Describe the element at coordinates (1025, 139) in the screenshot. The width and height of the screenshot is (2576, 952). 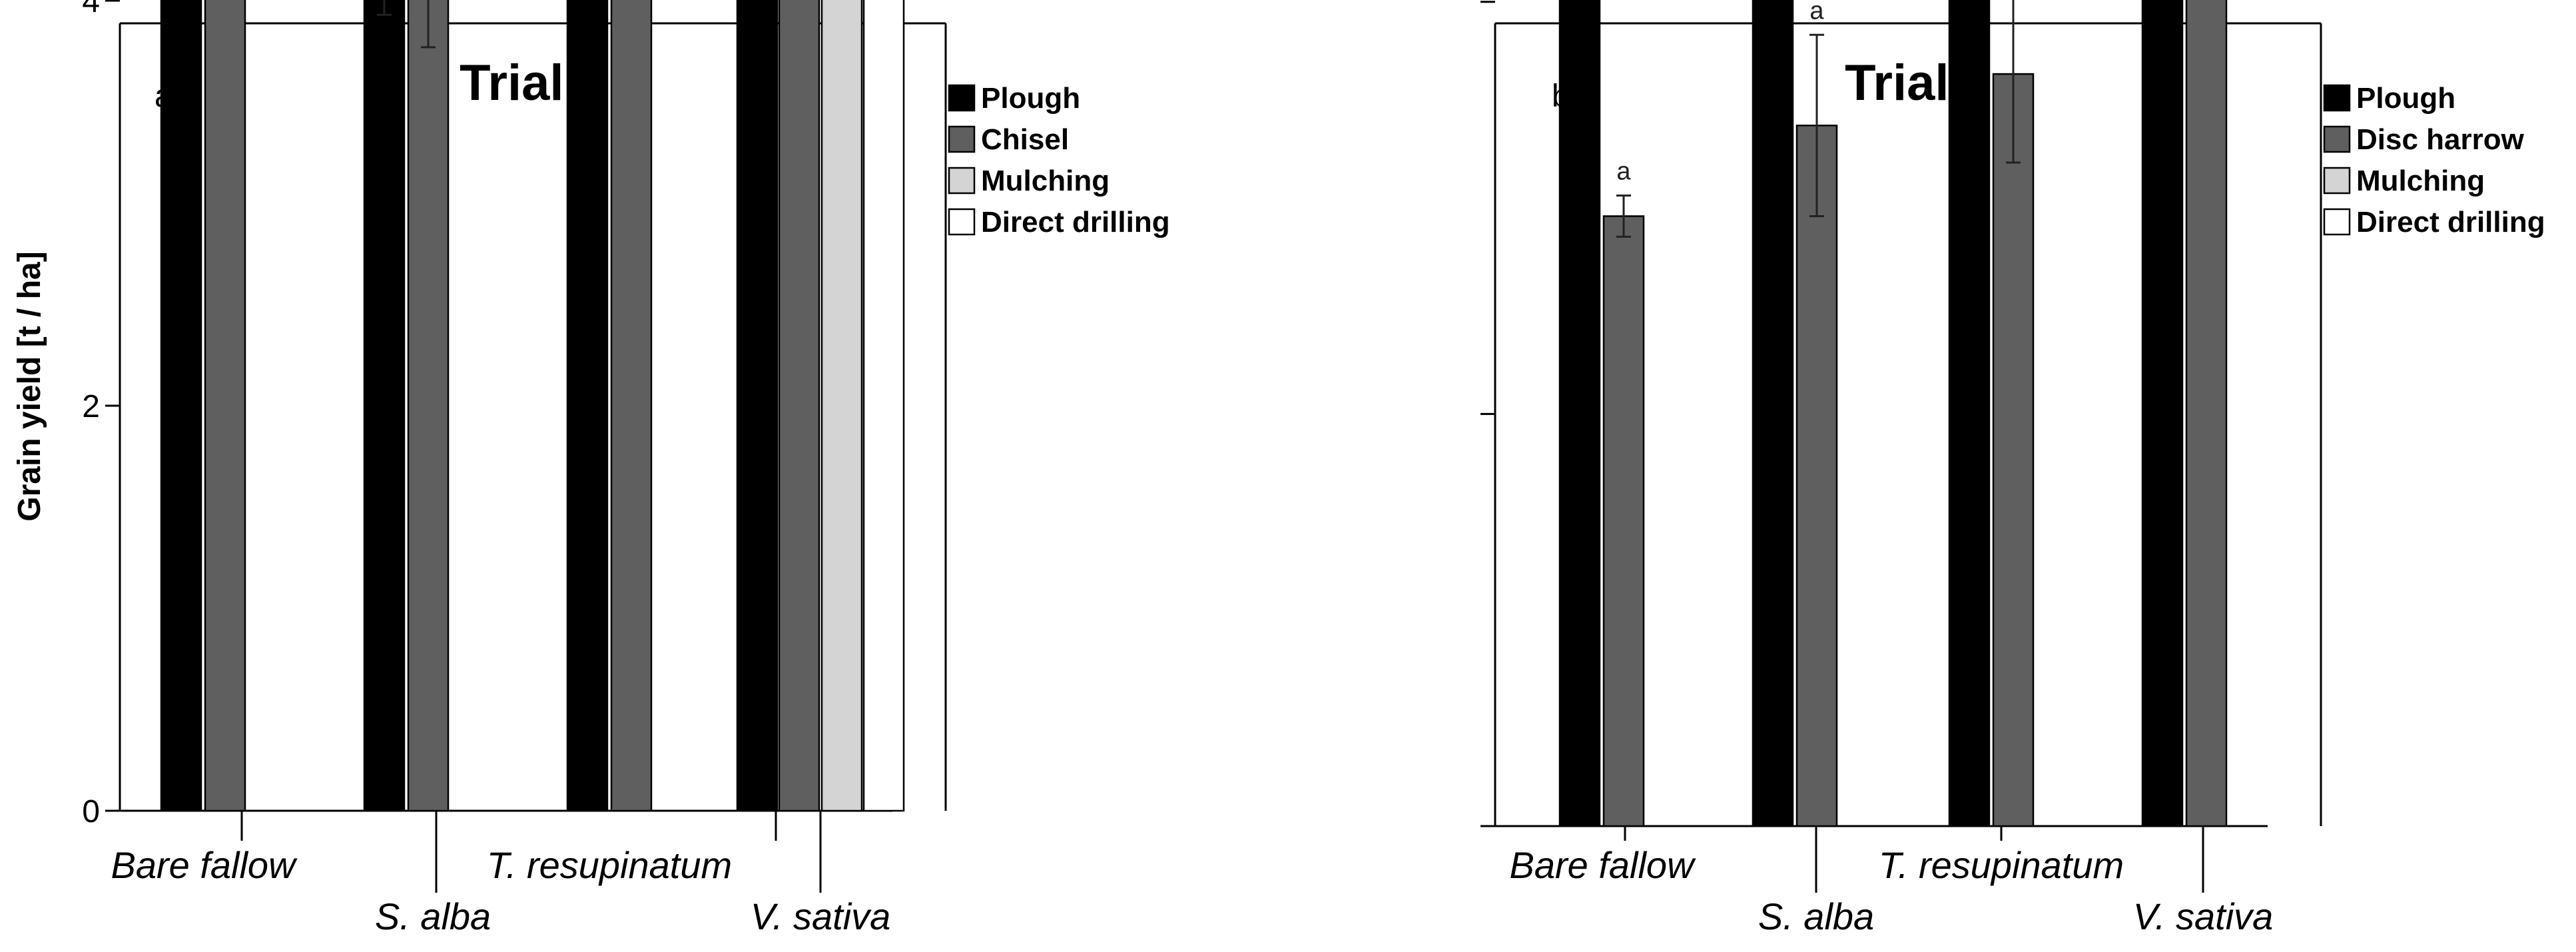
I see `legend-label: Chisel` at that location.